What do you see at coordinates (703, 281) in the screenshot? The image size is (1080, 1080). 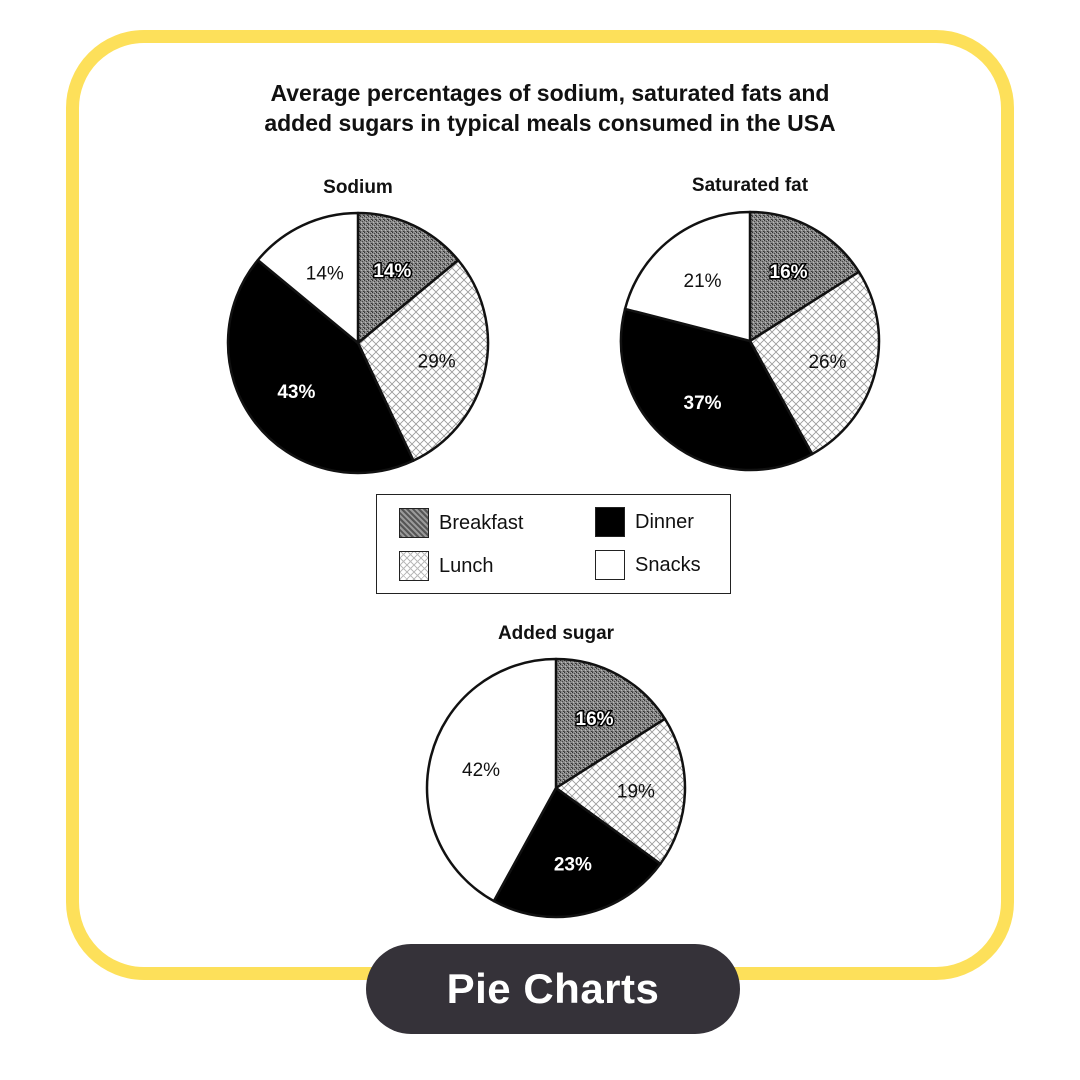 I see `pie-label-saturated-fat-snacks: 21%` at bounding box center [703, 281].